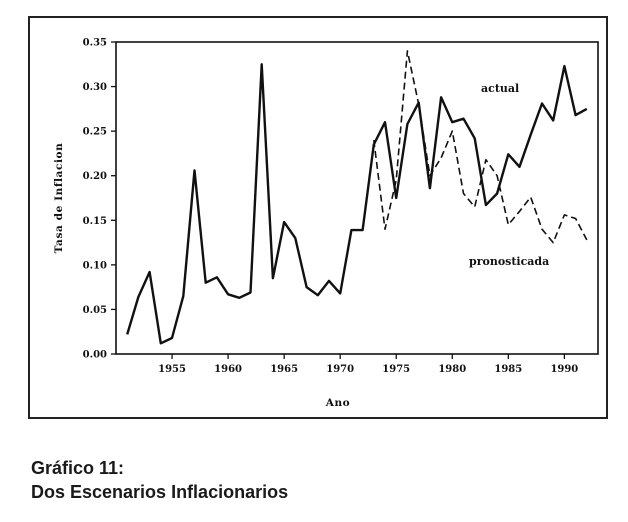 The image size is (628, 522). Describe the element at coordinates (95, 310) in the screenshot. I see `y-tick-label: 0.05` at that location.